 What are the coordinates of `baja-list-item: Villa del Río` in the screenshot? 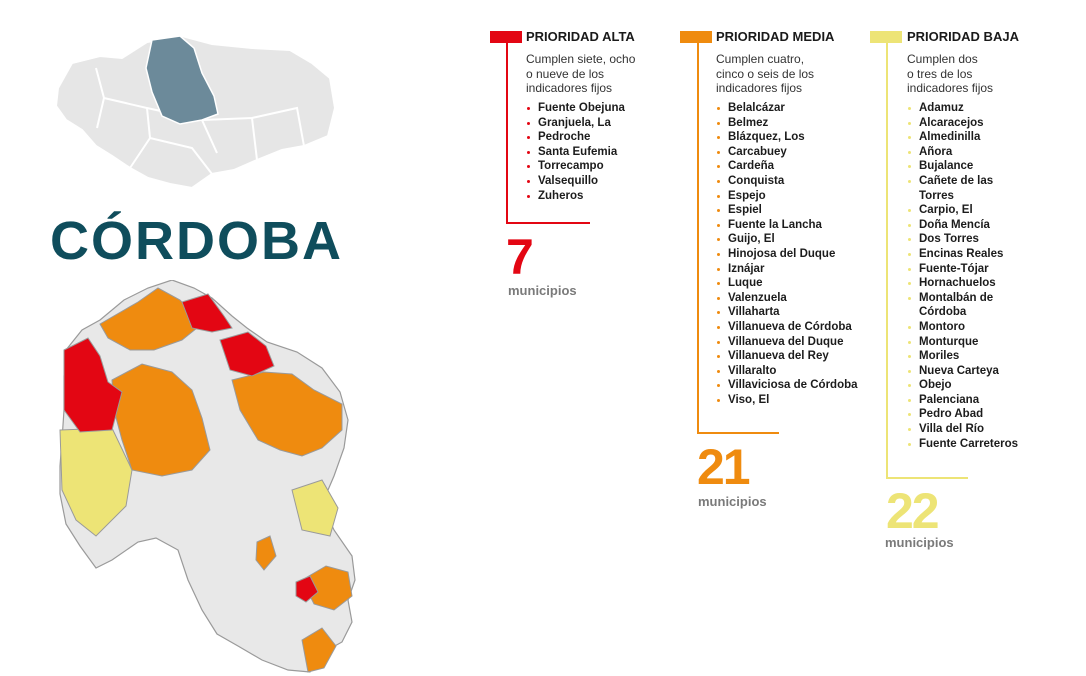 It's located at (962, 429).